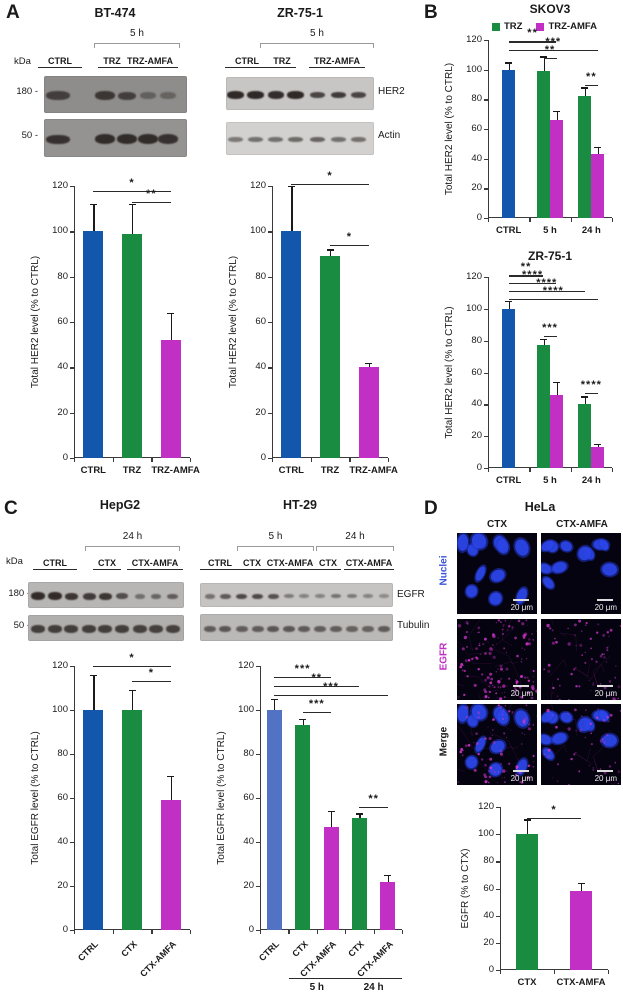 The width and height of the screenshot is (623, 996). What do you see at coordinates (373, 470) in the screenshot?
I see `x-axis-label: TRZ-AMFA` at bounding box center [373, 470].